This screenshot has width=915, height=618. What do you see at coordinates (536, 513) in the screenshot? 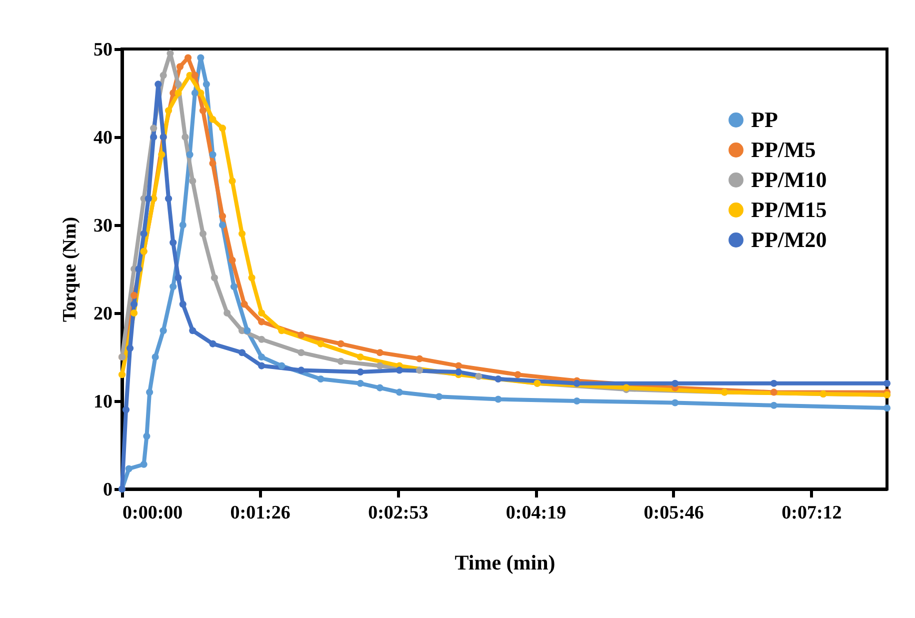
I see `x-tick-label: 0:04:19` at bounding box center [536, 513].